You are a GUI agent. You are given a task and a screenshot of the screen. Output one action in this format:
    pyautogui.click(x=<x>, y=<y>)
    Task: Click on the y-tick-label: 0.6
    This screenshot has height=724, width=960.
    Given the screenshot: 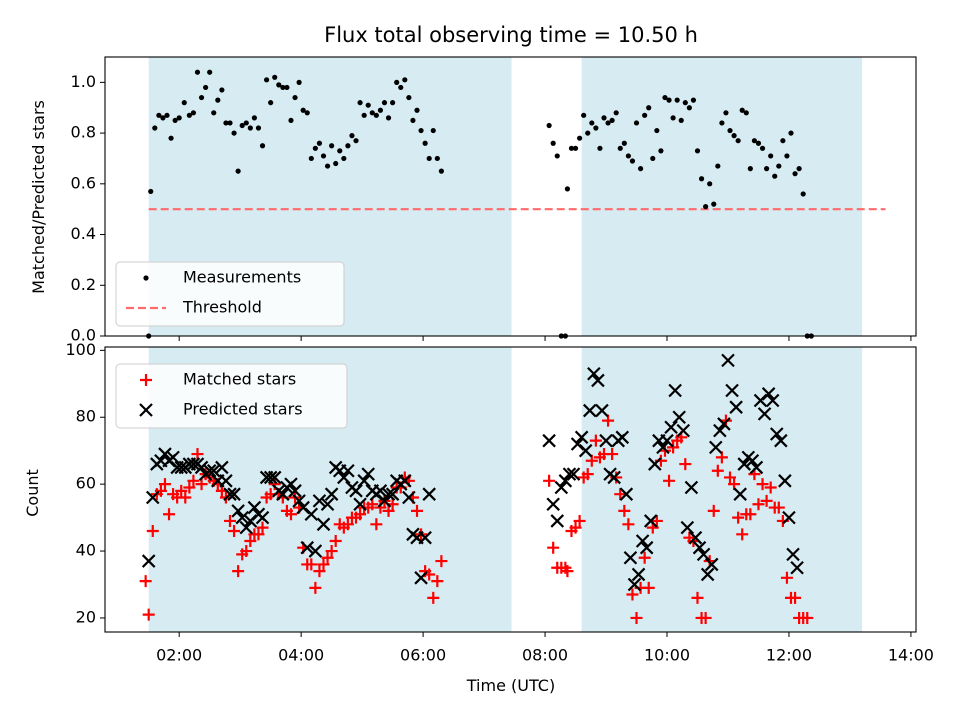 What is the action you would take?
    pyautogui.click(x=83, y=182)
    